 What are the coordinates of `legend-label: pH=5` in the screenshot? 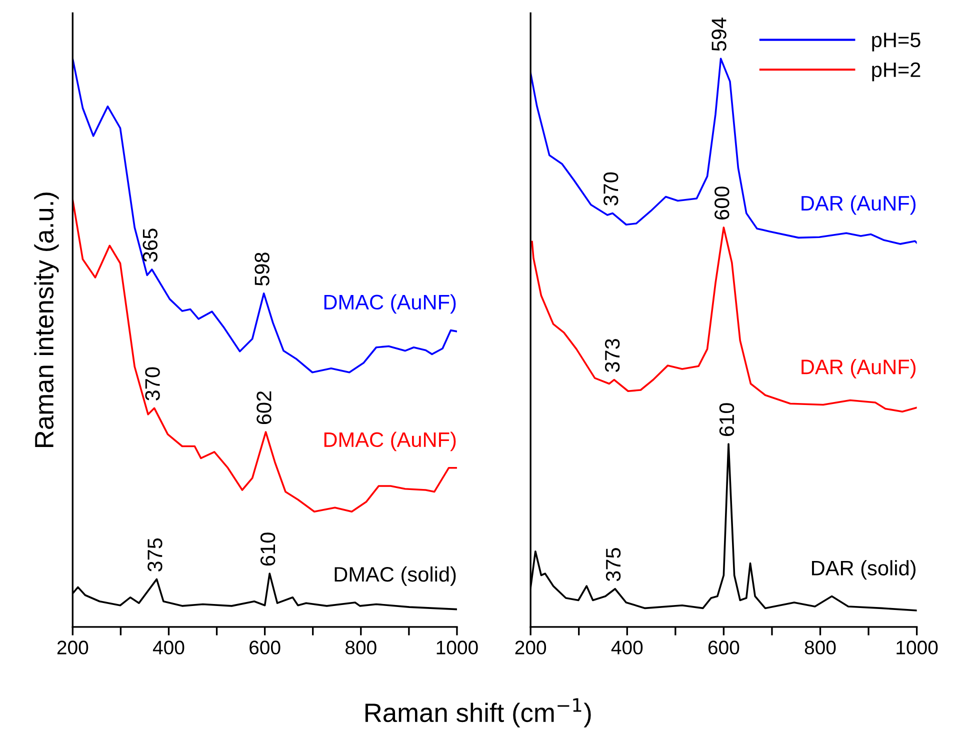 It's located at (896, 42).